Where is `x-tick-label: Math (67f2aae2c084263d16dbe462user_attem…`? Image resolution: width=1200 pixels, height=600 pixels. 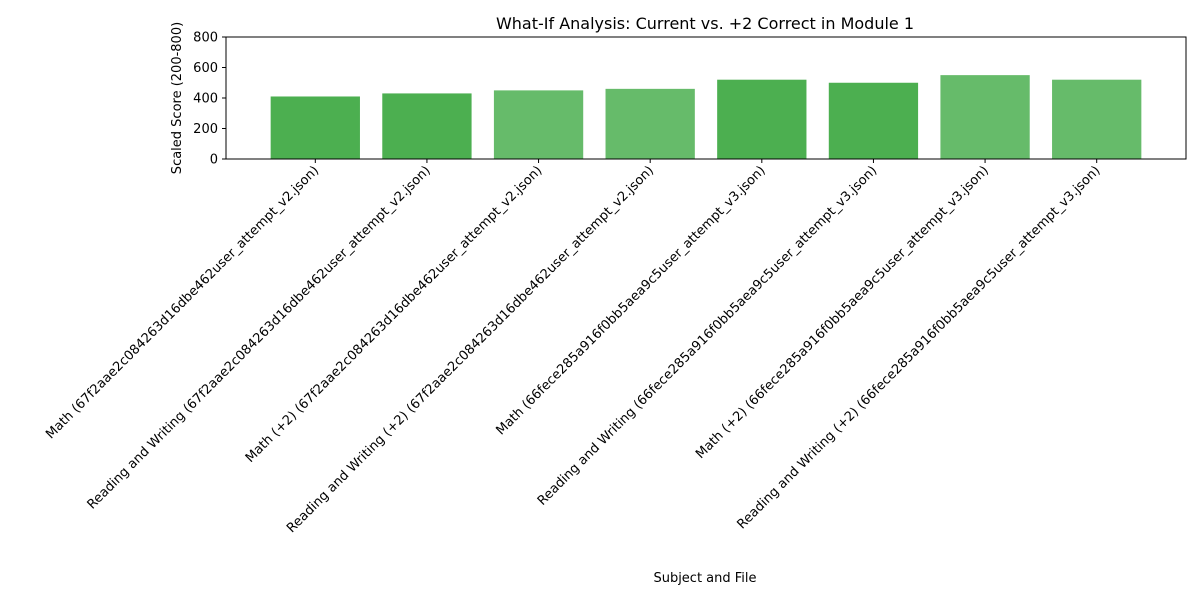 x-tick-label: Math (67f2aae2c084263d16dbe462user_attem… is located at coordinates (182, 302).